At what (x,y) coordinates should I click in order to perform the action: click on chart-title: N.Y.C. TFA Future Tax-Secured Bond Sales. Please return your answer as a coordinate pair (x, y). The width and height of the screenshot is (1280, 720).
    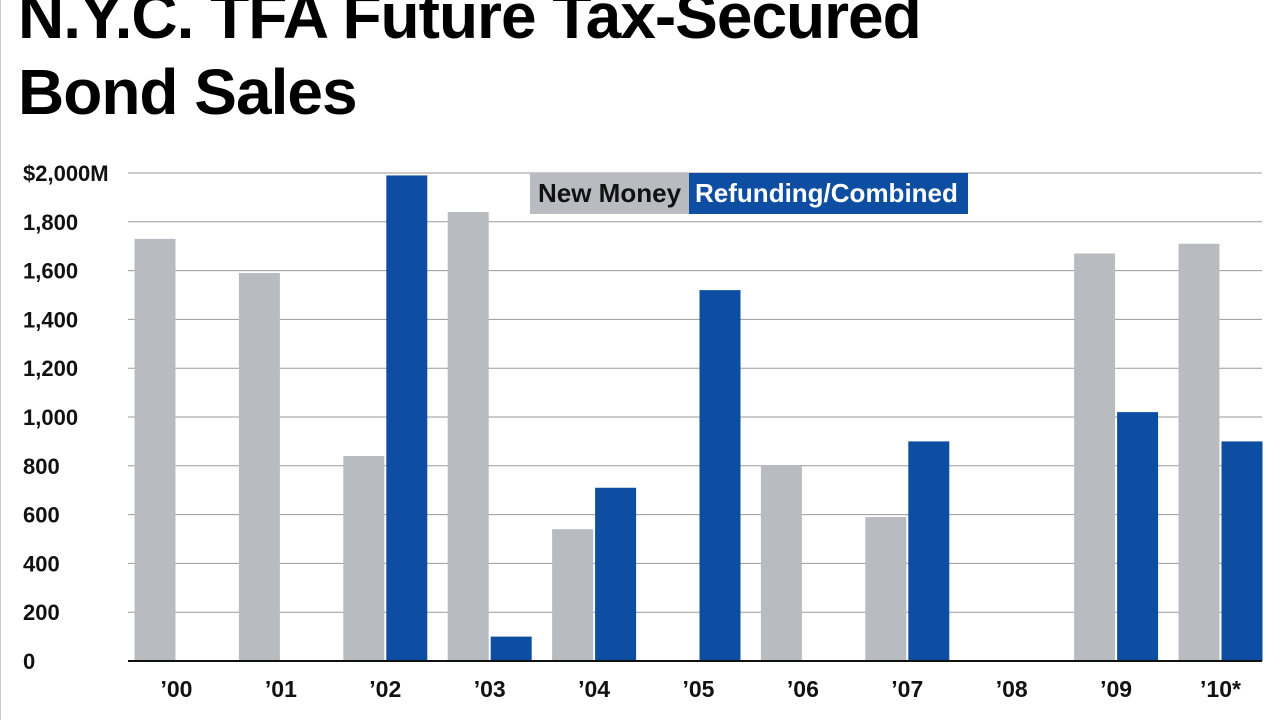
    Looking at the image, I should click on (470, 64).